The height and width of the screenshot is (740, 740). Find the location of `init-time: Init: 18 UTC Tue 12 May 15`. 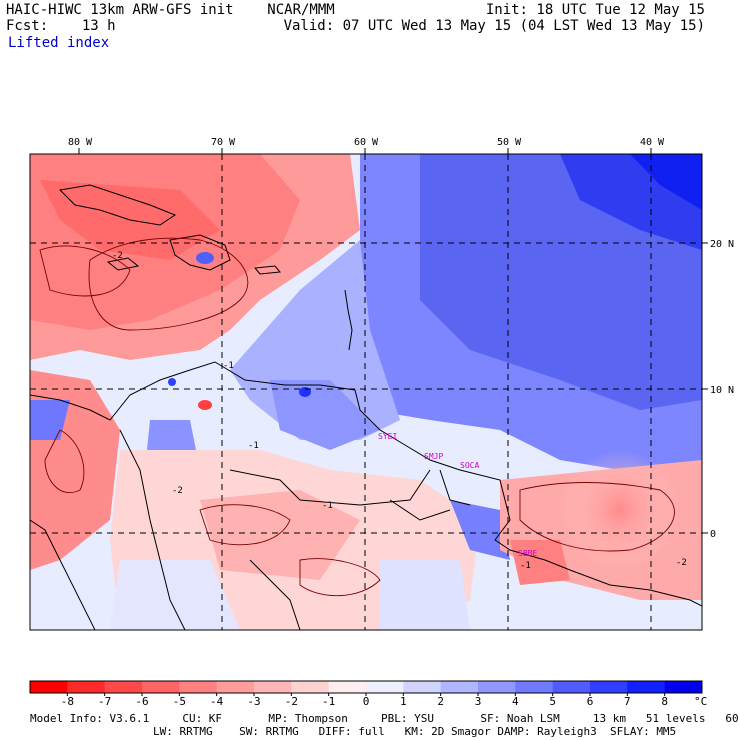

init-time: Init: 18 UTC Tue 12 May 15 is located at coordinates (595, 10).